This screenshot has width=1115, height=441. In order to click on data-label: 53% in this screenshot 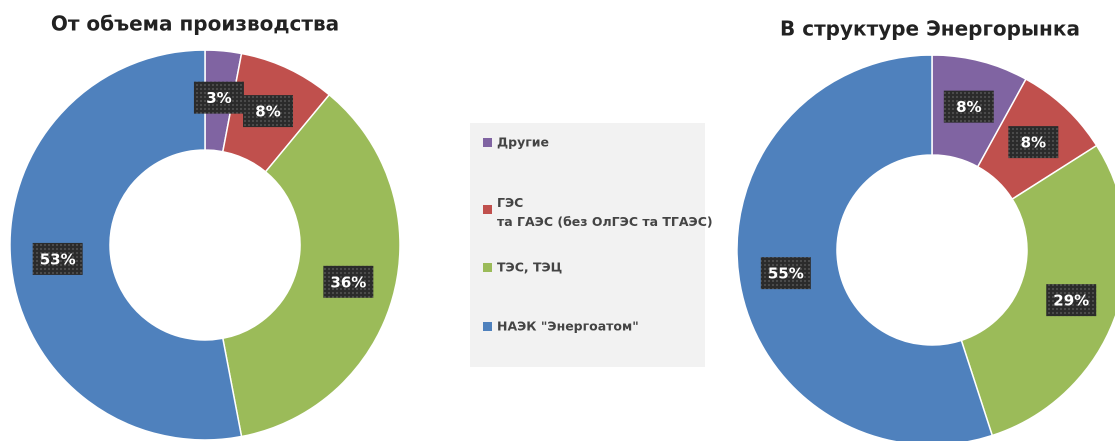, I will do `click(57, 258)`.